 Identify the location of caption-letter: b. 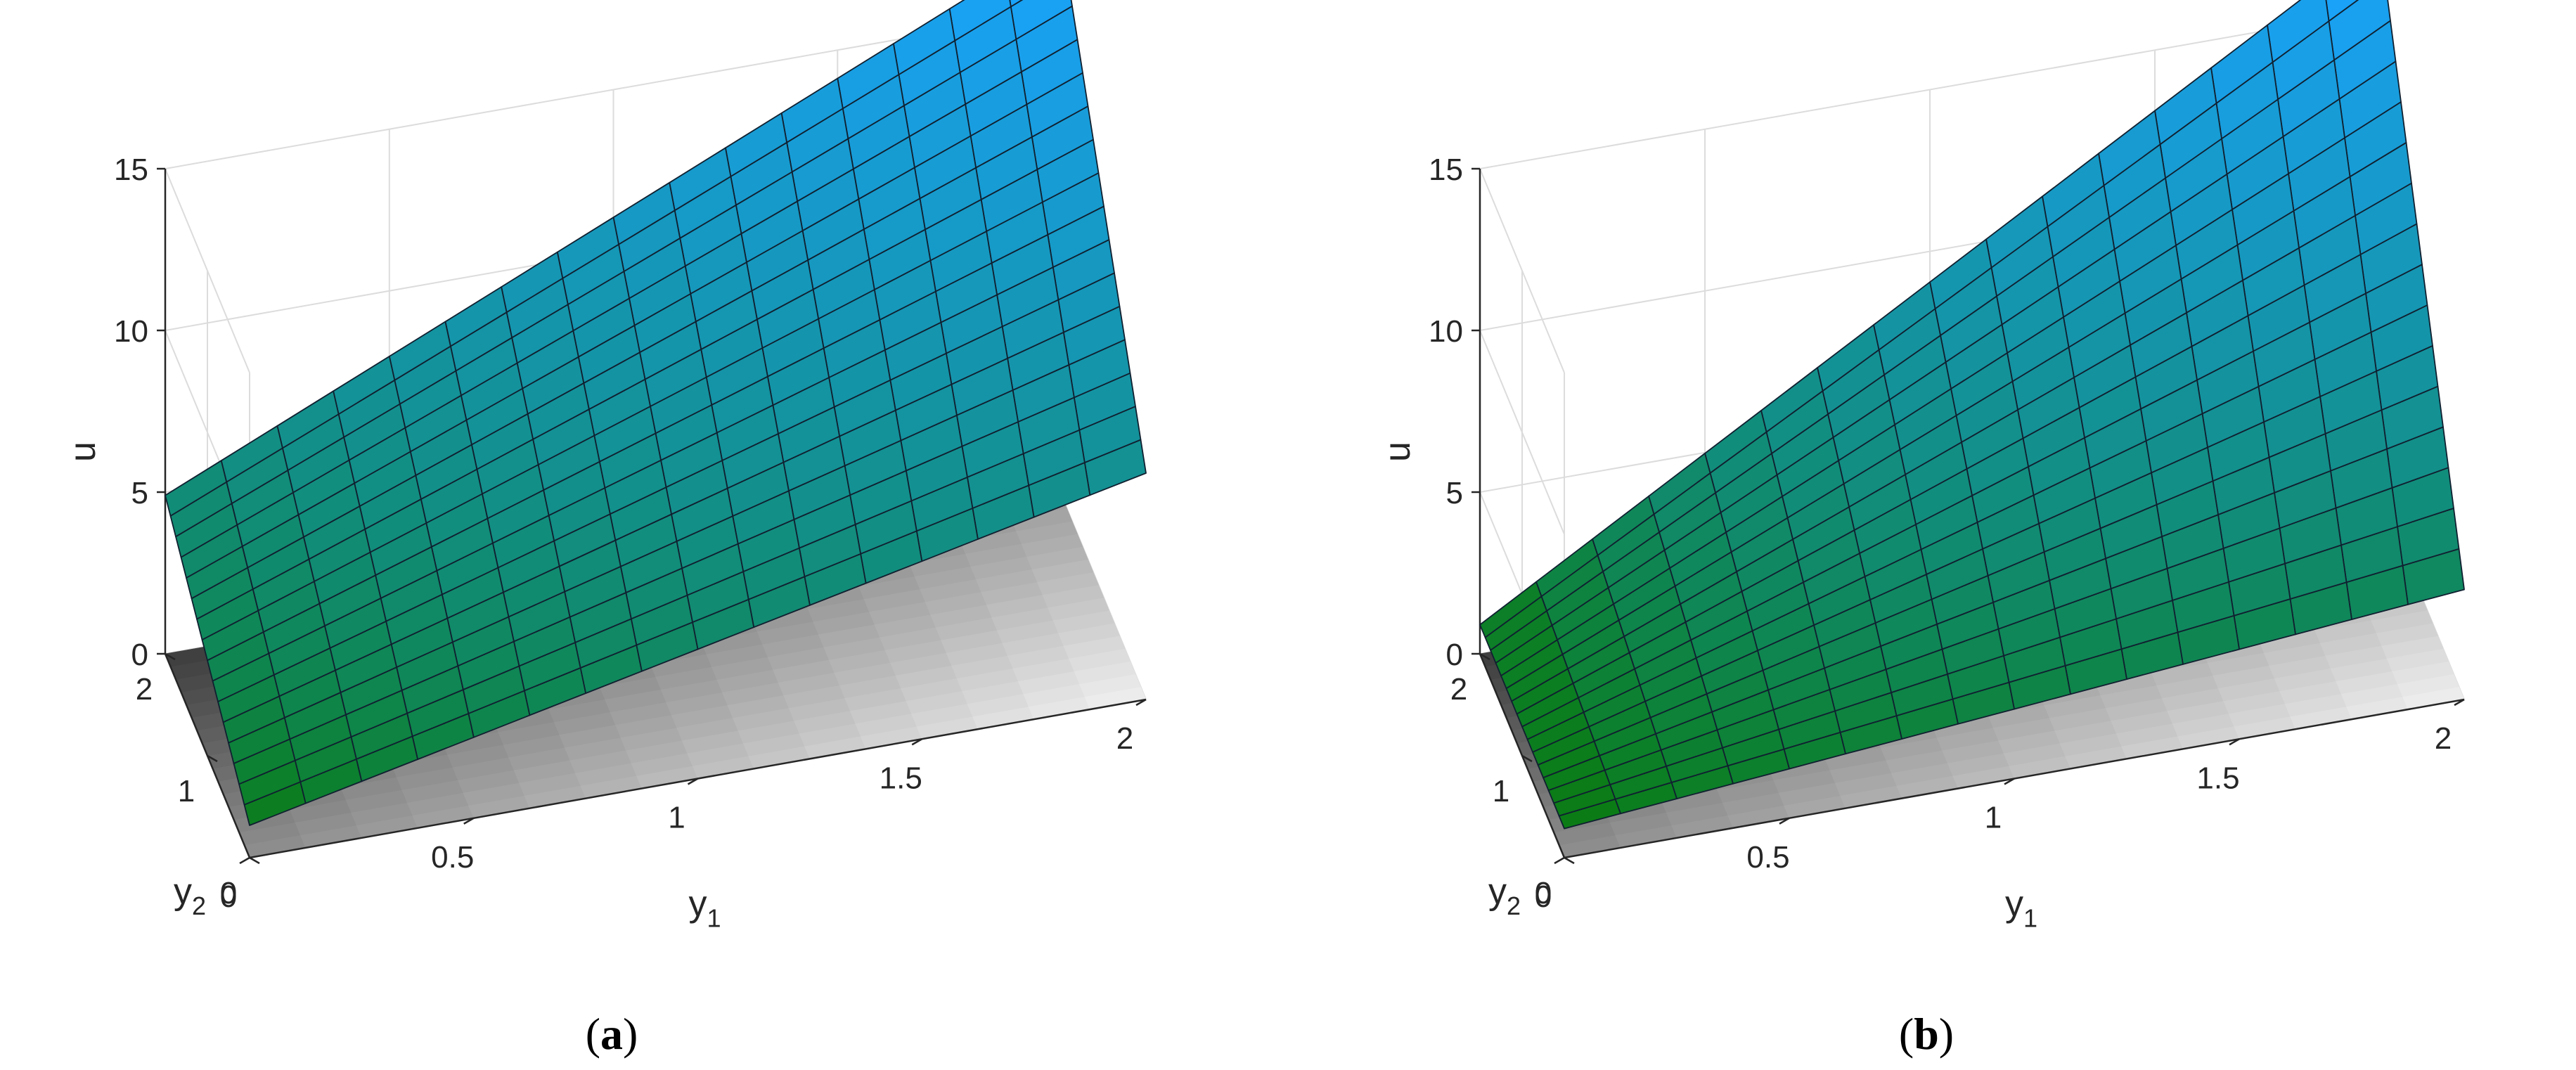
(1926, 1034).